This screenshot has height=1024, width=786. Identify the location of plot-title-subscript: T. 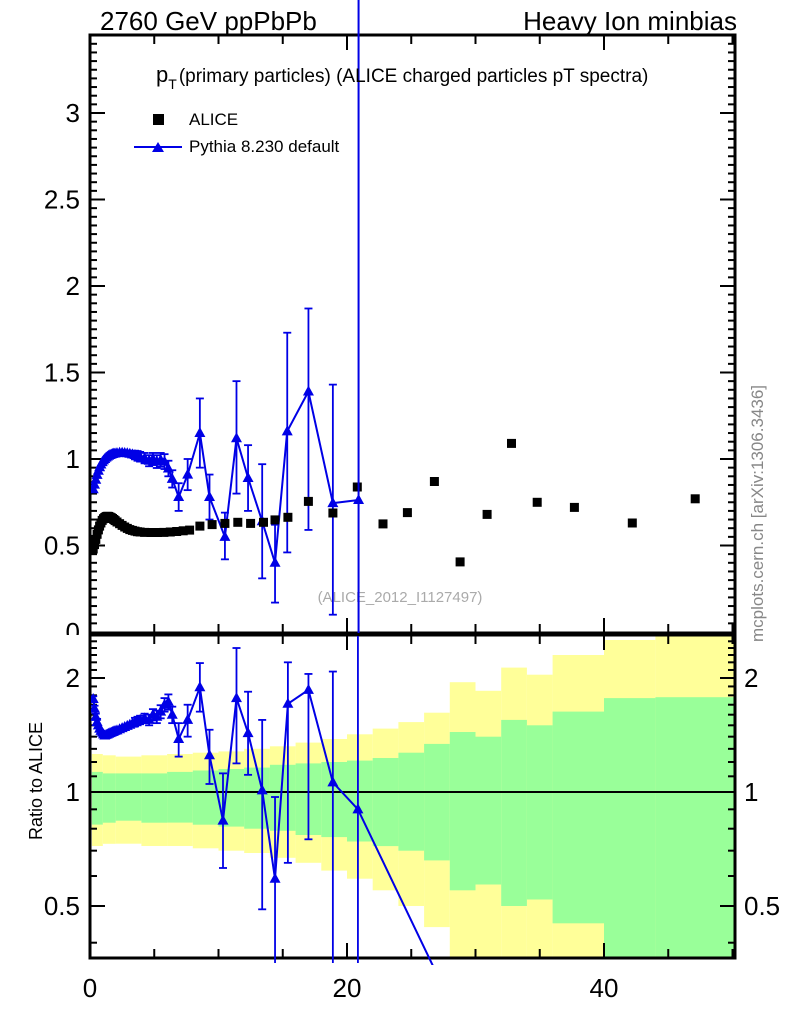
(172, 84).